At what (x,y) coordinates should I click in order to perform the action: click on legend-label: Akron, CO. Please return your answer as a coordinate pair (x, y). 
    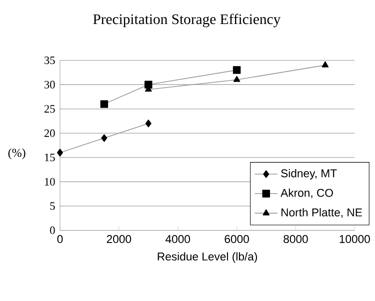
    Looking at the image, I should click on (306, 193).